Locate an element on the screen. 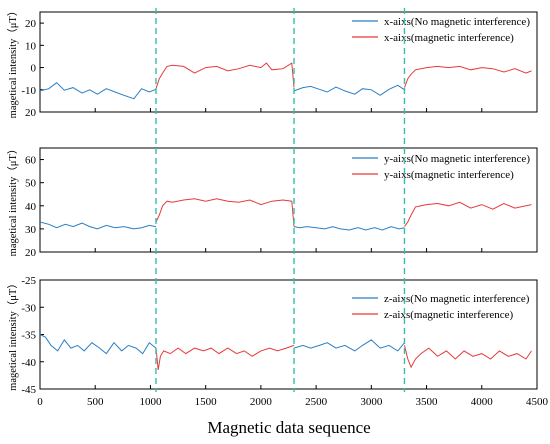 This screenshot has height=444, width=550. x-tick-label: 1500 is located at coordinates (206, 402).